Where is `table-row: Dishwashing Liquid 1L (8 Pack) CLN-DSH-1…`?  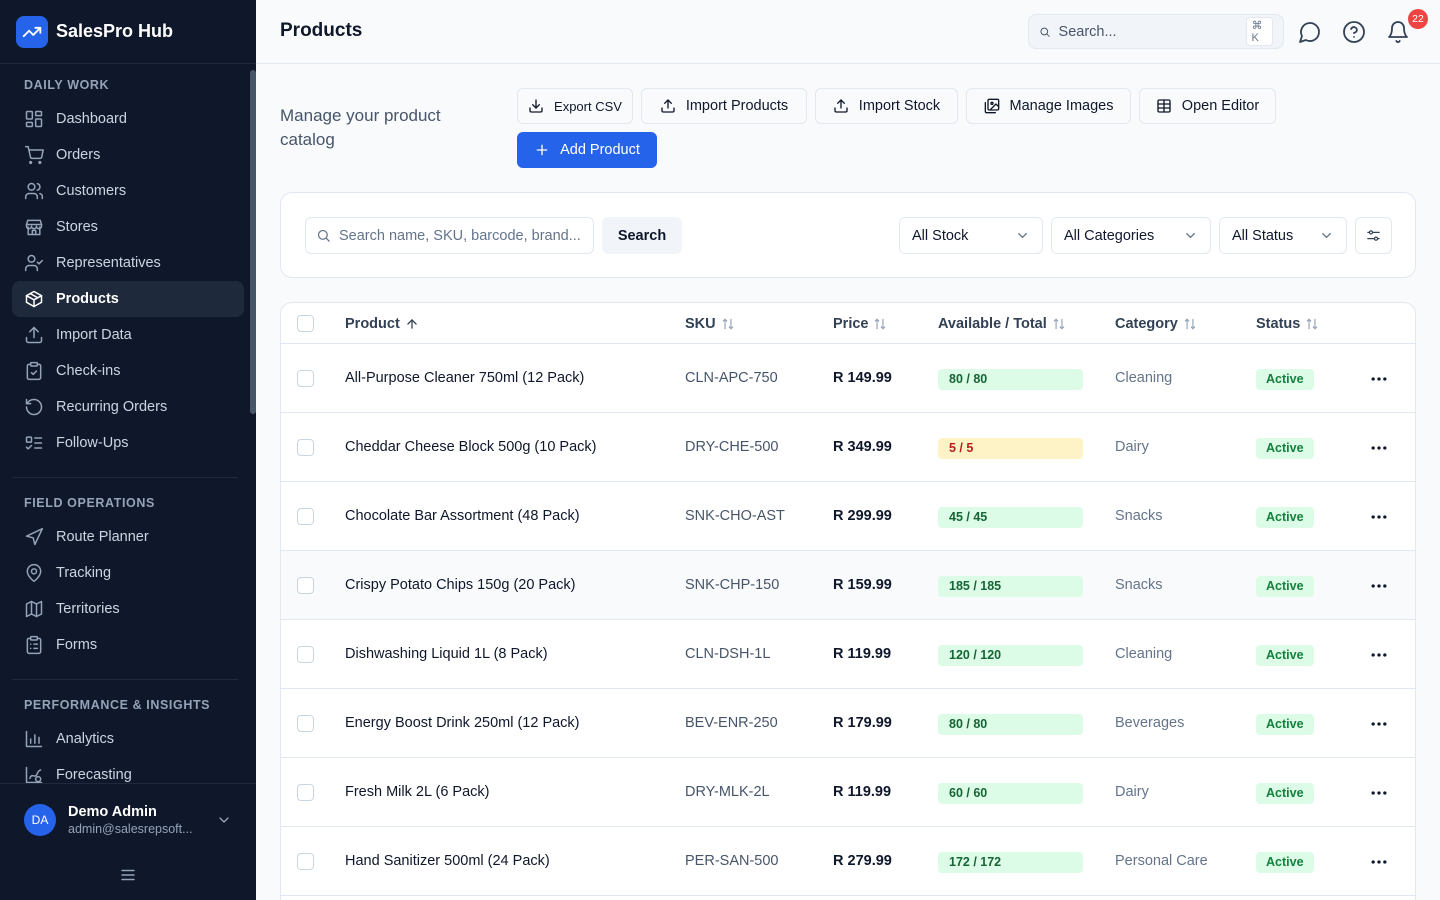
table-row: Dishwashing Liquid 1L (8 Pack) CLN-DSH-1… is located at coordinates (848, 654).